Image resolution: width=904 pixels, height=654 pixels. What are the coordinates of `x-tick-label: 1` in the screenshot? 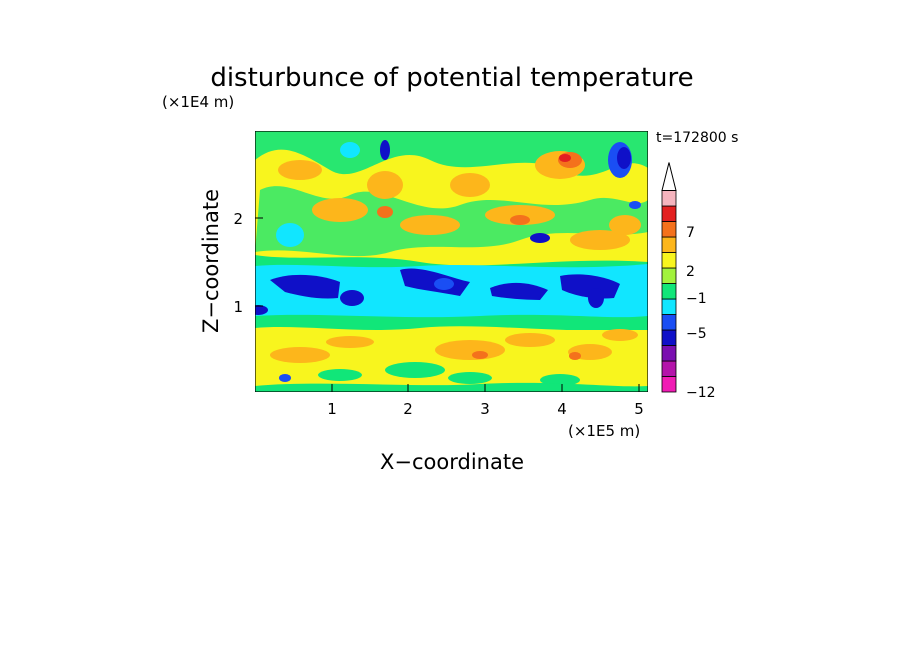 It's located at (332, 409).